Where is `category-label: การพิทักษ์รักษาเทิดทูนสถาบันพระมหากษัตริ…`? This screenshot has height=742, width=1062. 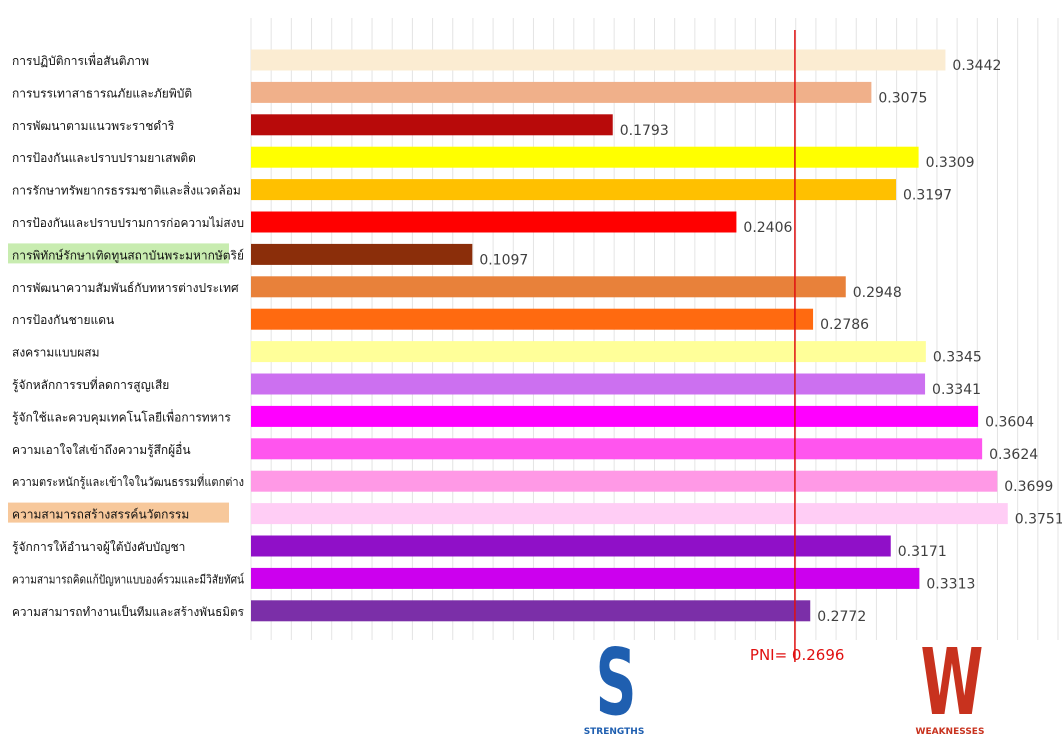 category-label: การพิทักษ์รักษาเทิดทูนสถาบันพระมหากษัตริ… is located at coordinates (128, 255).